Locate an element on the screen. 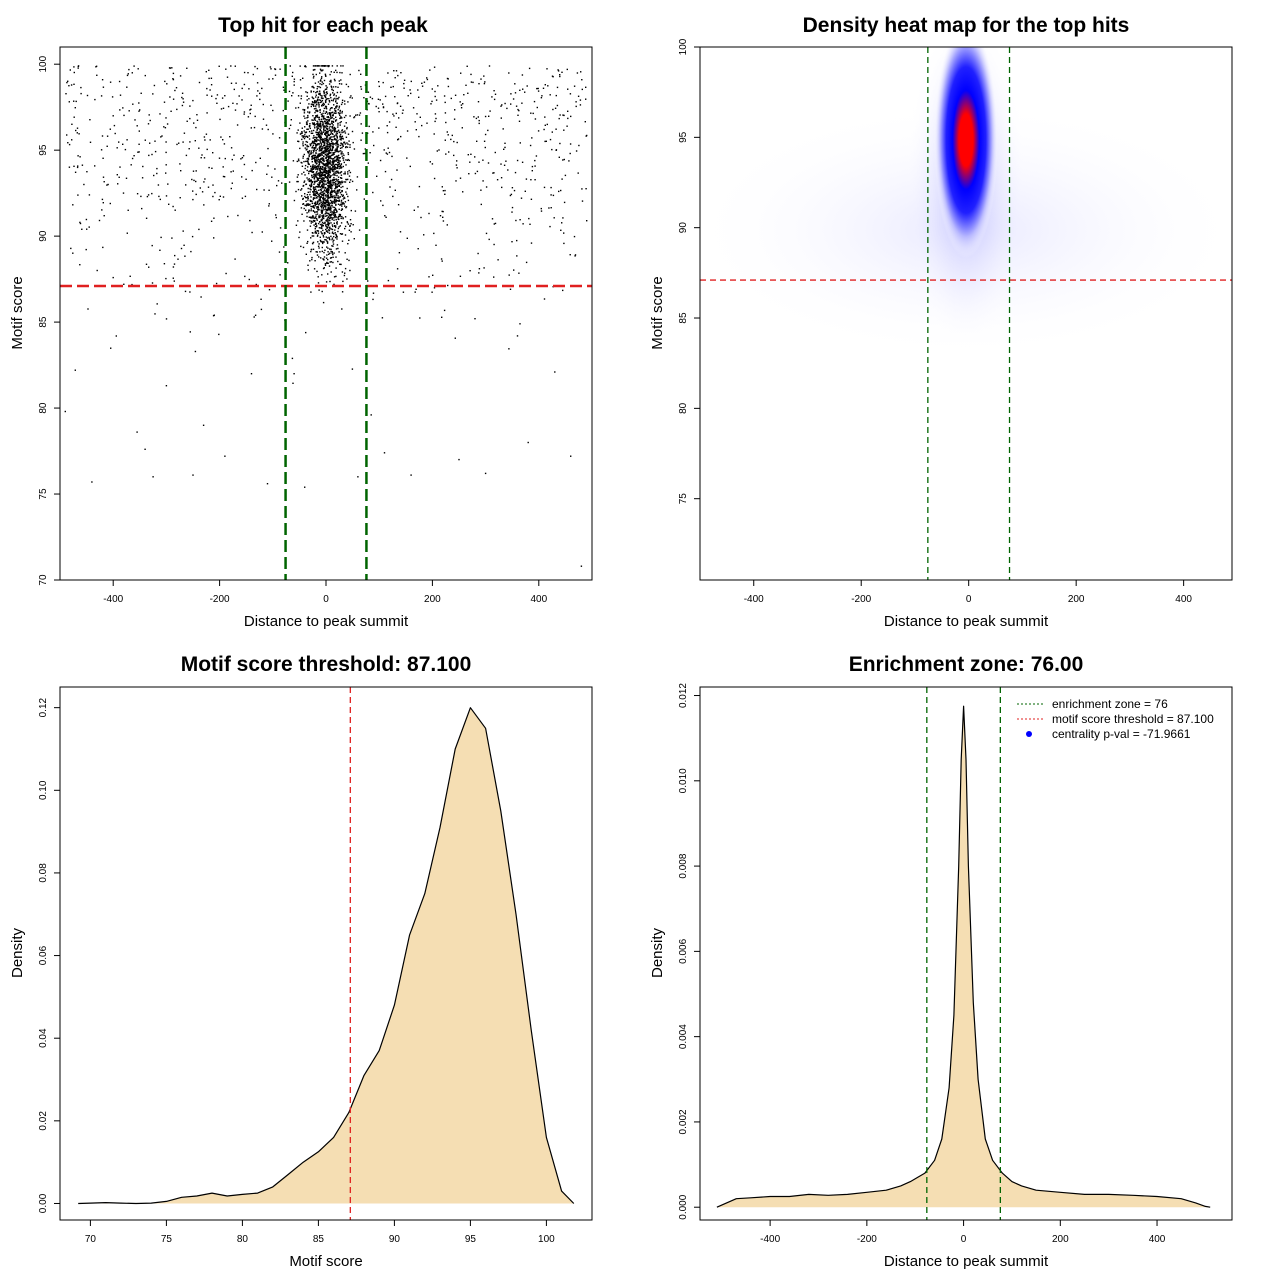  x-tick-label: 75 is located at coordinates (167, 1239).